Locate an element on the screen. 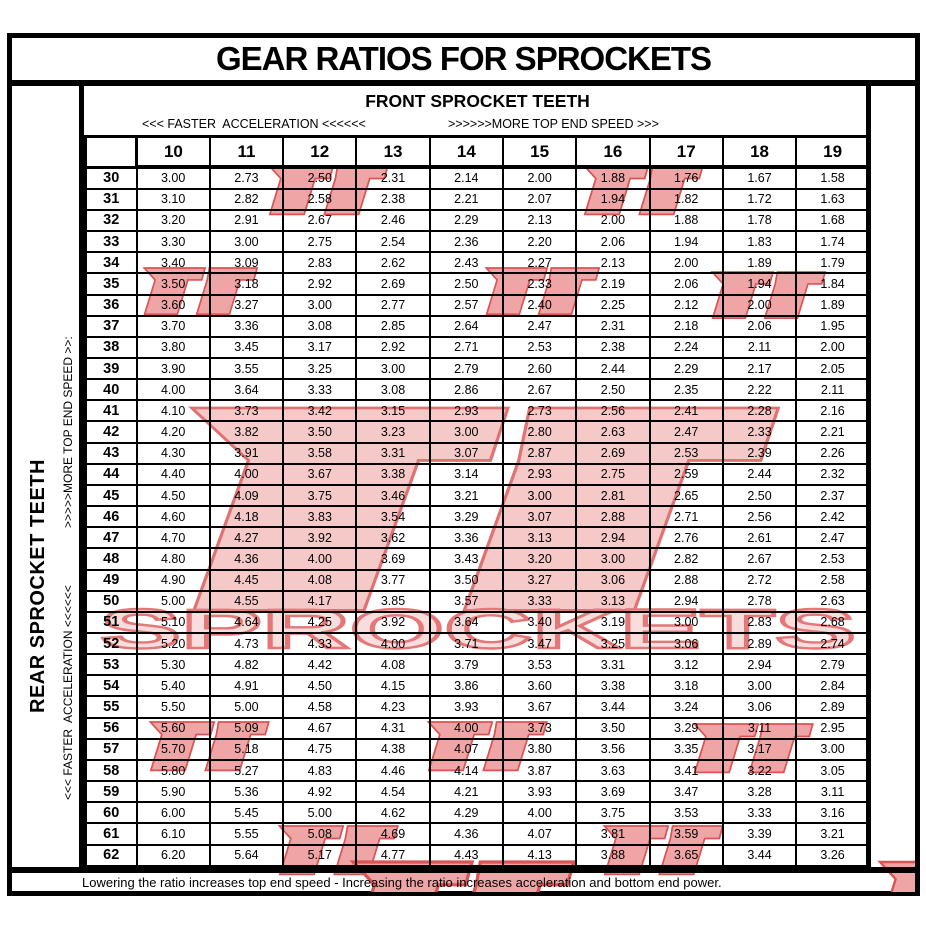 The image size is (926, 926). ratio-cell: 4.21 is located at coordinates (466, 792).